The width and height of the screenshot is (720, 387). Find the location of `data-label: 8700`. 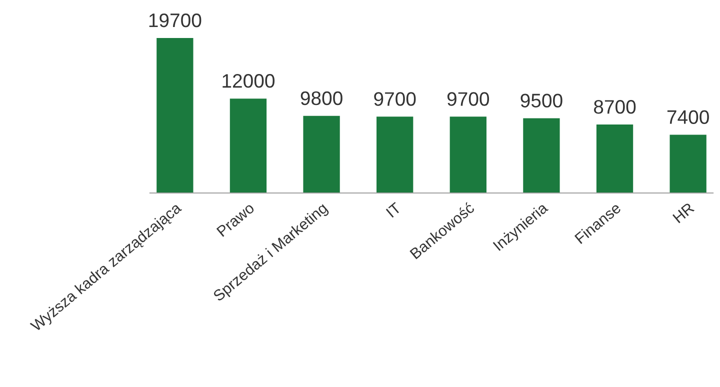

data-label: 8700 is located at coordinates (615, 107).